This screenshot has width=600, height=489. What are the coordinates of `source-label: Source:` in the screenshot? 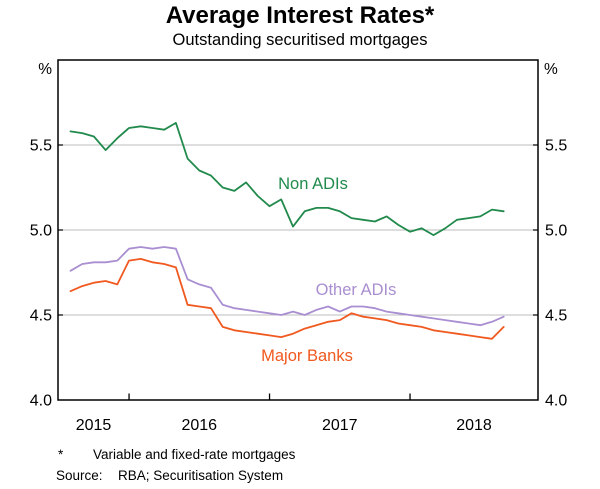 It's located at (79, 475).